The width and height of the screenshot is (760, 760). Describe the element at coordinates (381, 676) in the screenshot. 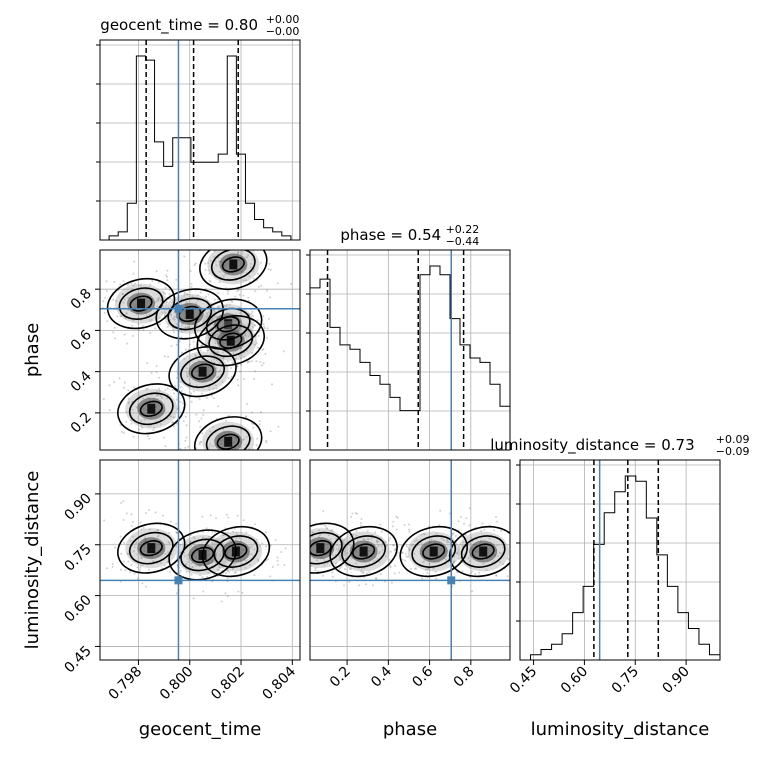

I see `x-tick-label: 0.4` at that location.